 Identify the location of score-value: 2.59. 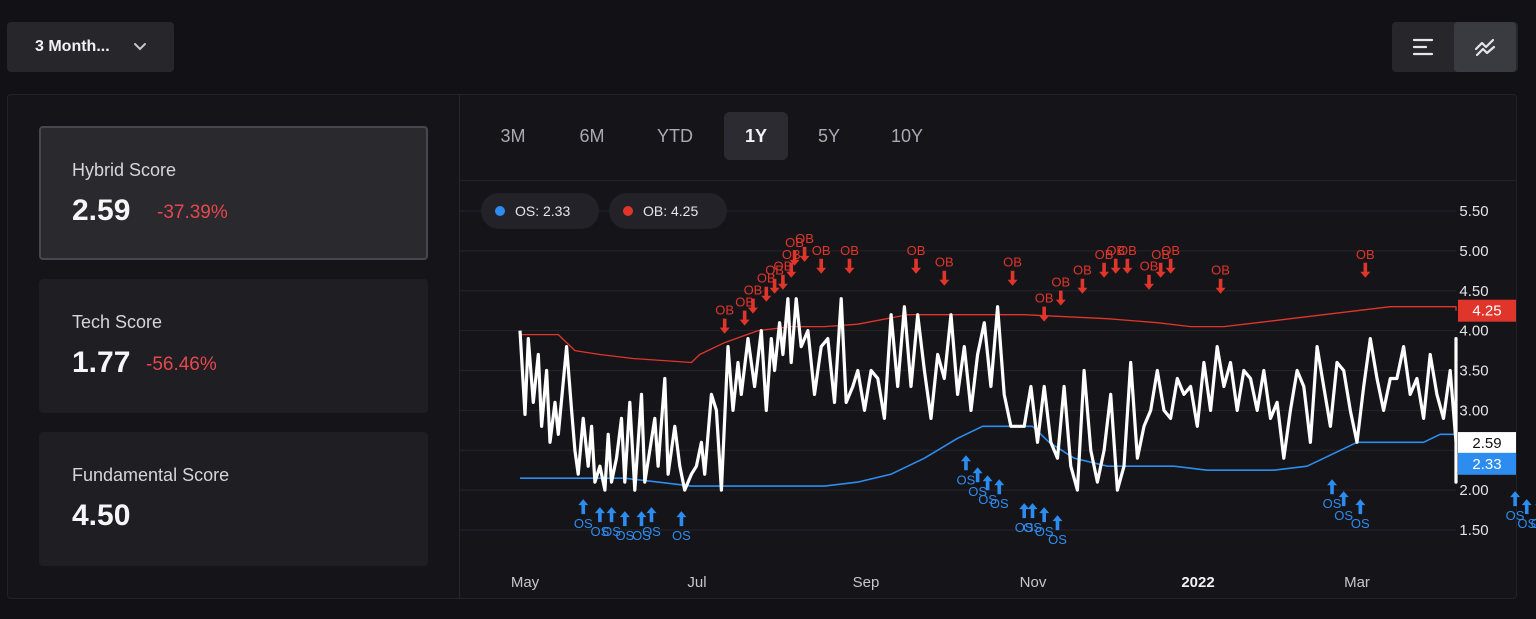
(101, 210).